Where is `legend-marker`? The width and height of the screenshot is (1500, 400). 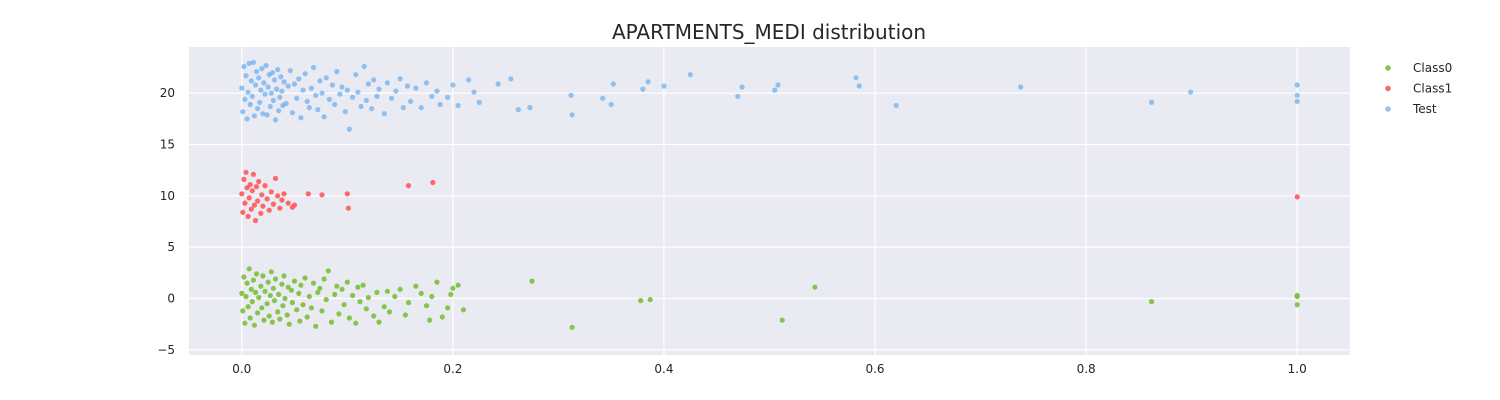
legend-marker is located at coordinates (1388, 109).